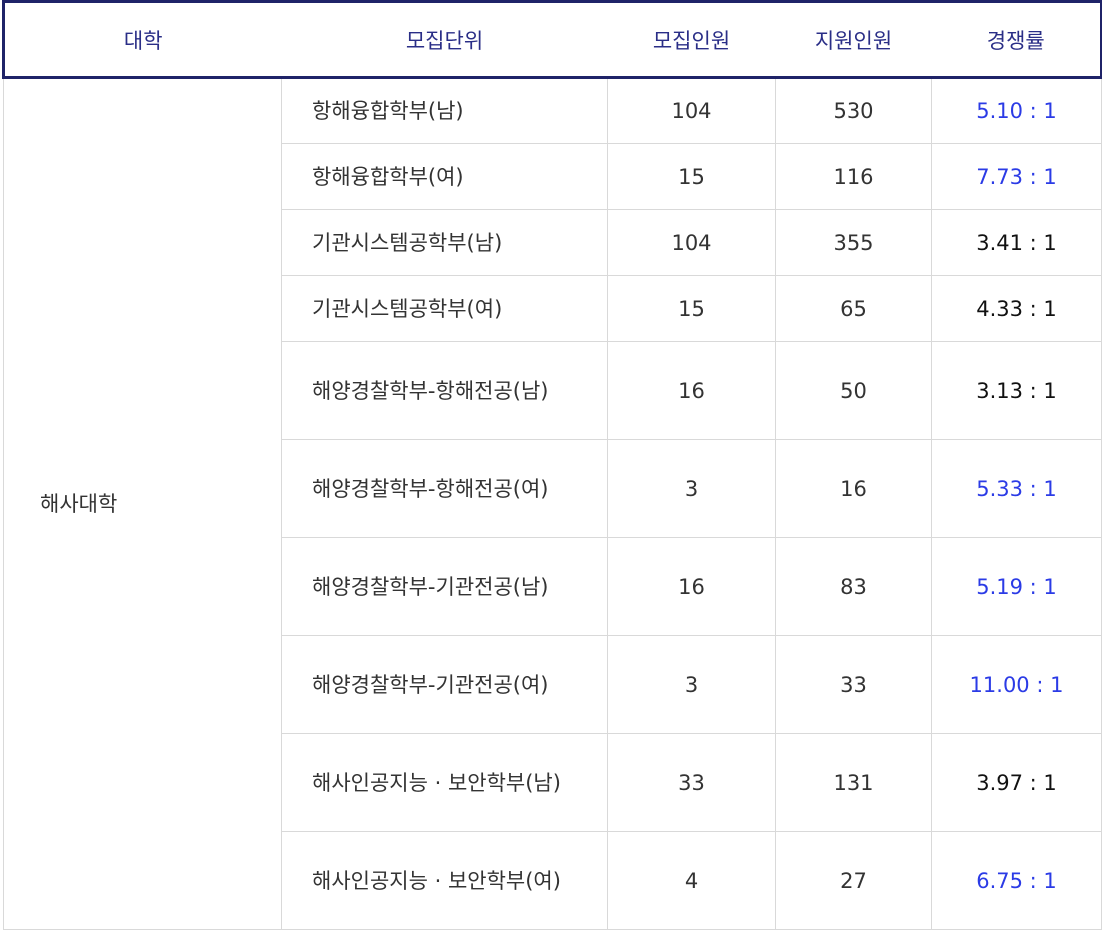 This screenshot has width=1102, height=930. Describe the element at coordinates (1016, 782) in the screenshot. I see `competition-rate-cell: 3.97 : 1` at that location.